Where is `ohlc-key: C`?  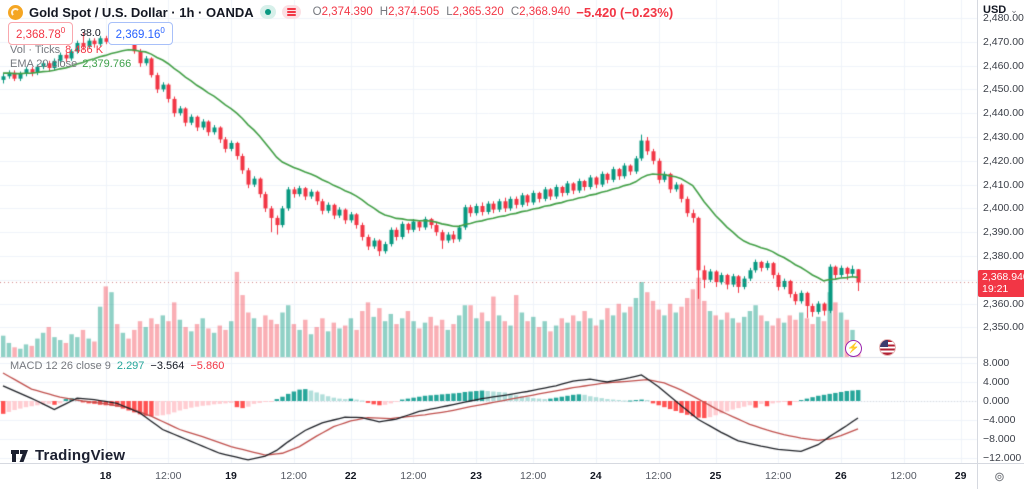
ohlc-key: C is located at coordinates (515, 12).